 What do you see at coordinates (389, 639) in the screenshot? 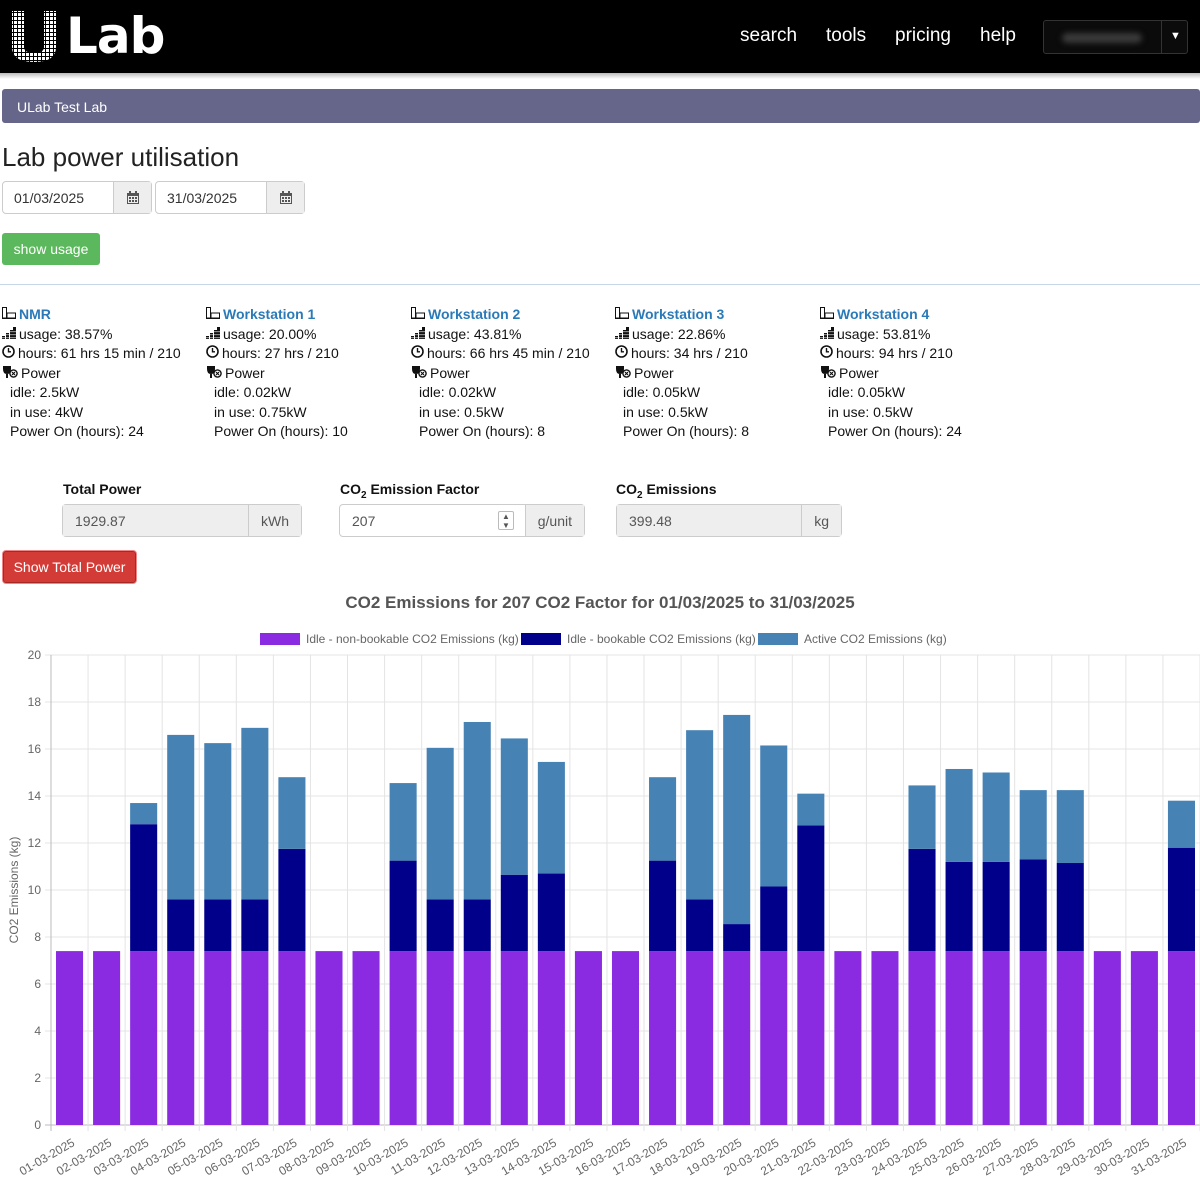
I see `legend-idle-nonbookable: Idle - non-bookable CO2 Emissions (kg)` at bounding box center [389, 639].